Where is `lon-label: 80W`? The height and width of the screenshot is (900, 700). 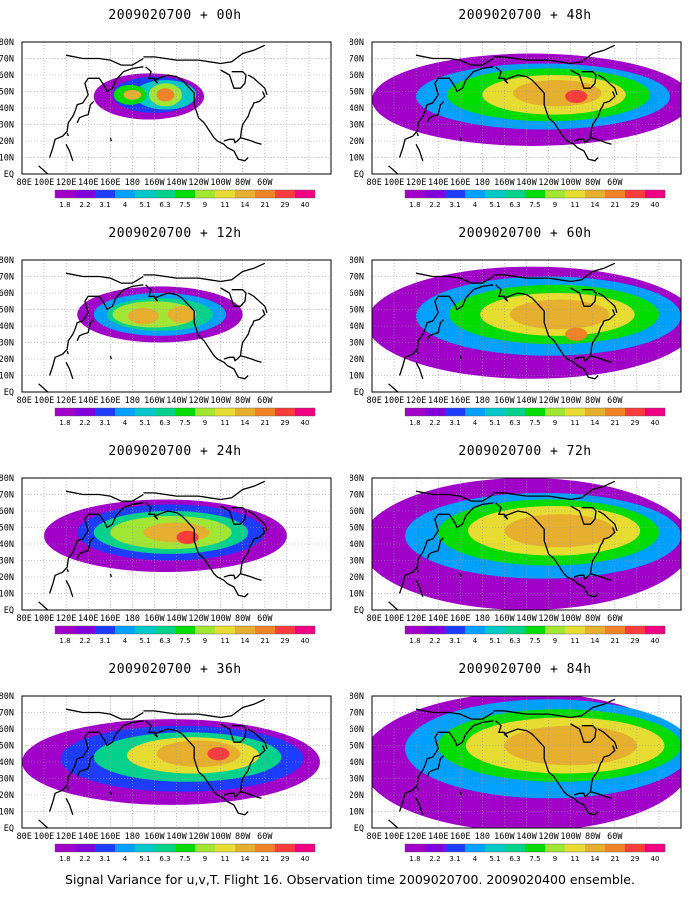 lon-label: 80W is located at coordinates (593, 401).